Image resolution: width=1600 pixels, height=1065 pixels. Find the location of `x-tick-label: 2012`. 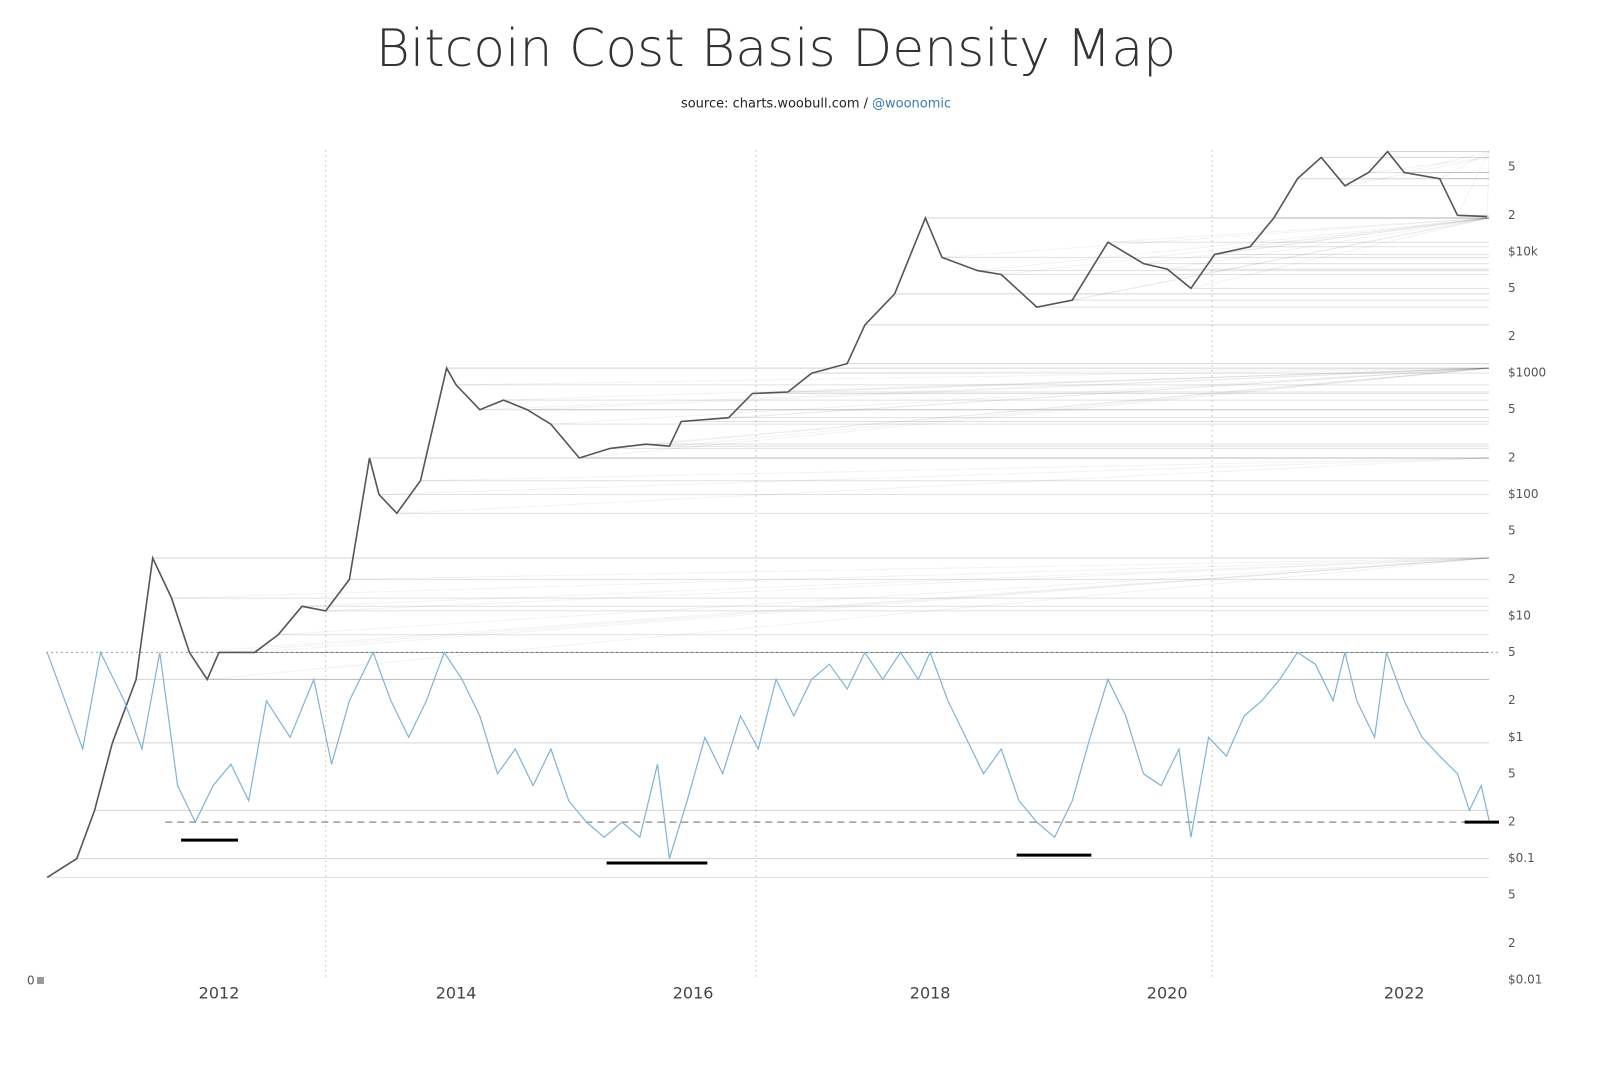

x-tick-label: 2012 is located at coordinates (219, 993).